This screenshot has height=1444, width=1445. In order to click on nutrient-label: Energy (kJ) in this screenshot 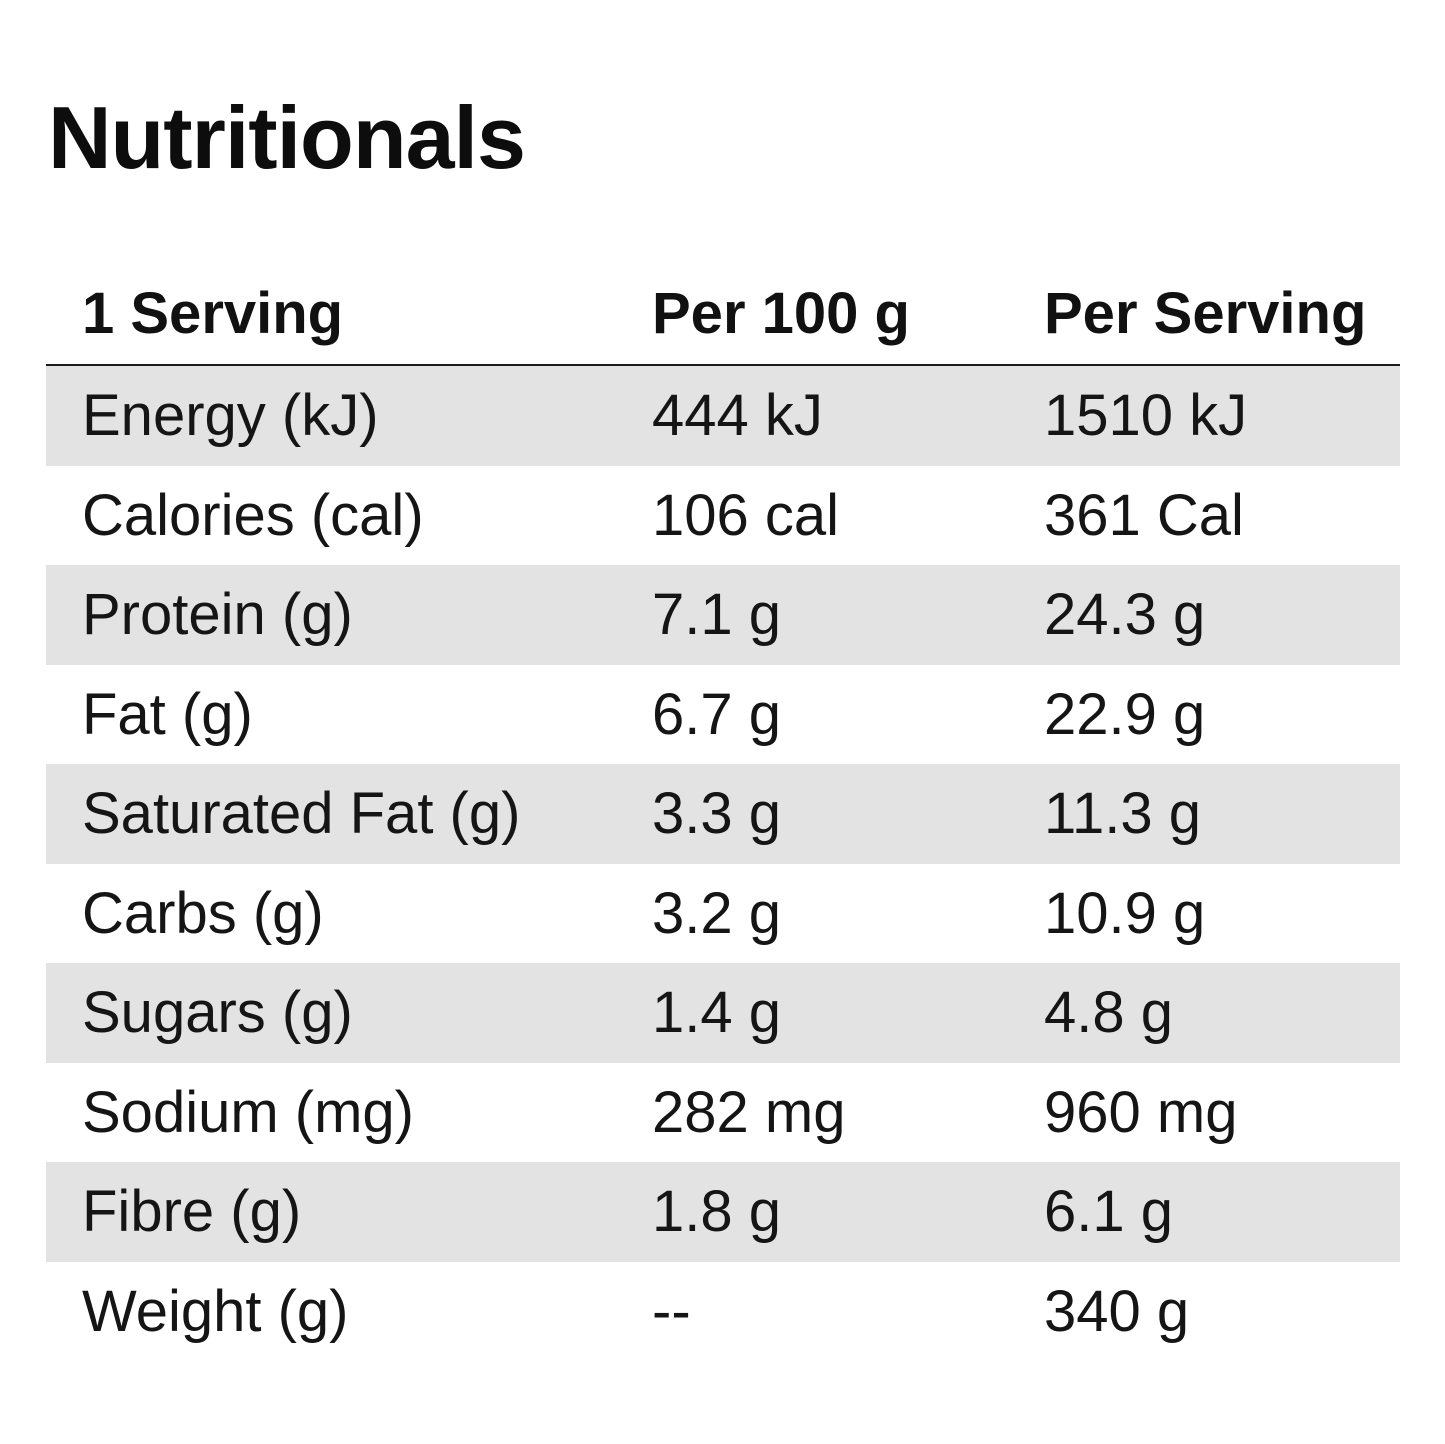, I will do `click(230, 416)`.